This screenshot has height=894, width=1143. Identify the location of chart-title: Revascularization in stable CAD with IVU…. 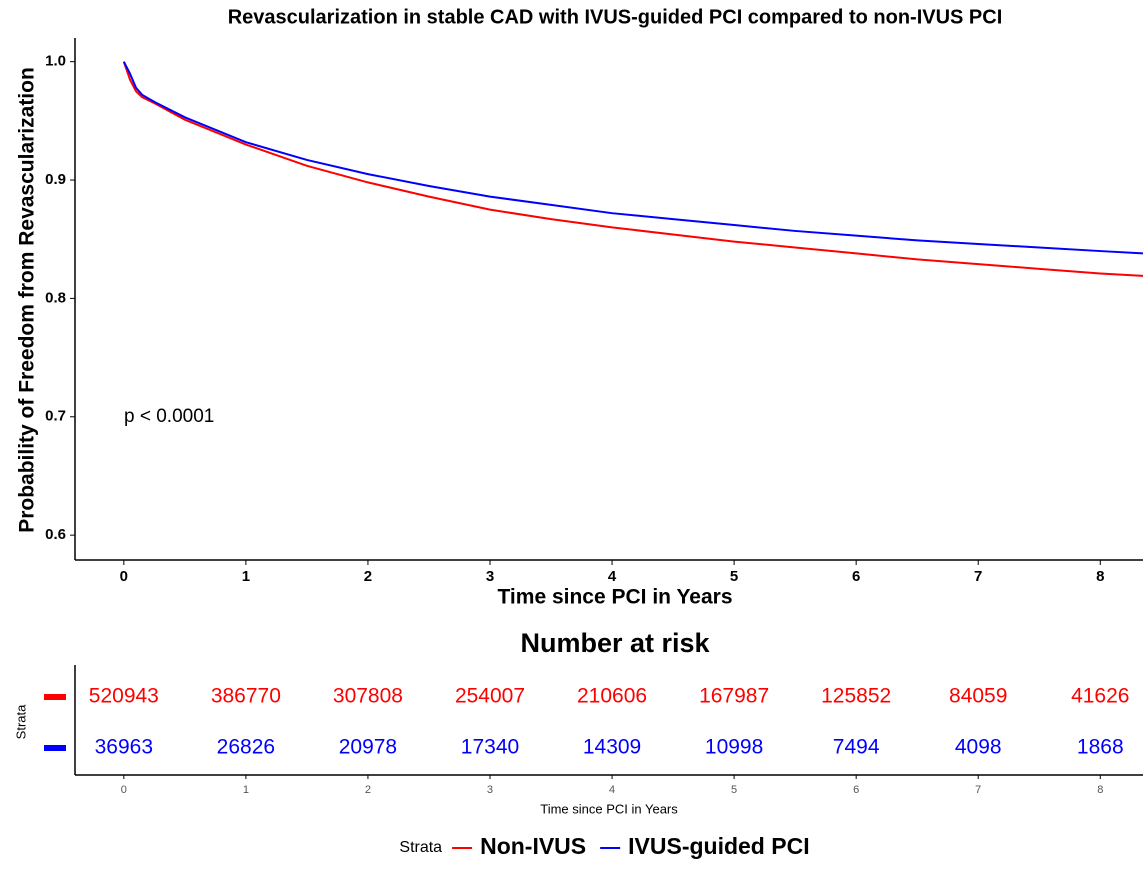
(615, 17).